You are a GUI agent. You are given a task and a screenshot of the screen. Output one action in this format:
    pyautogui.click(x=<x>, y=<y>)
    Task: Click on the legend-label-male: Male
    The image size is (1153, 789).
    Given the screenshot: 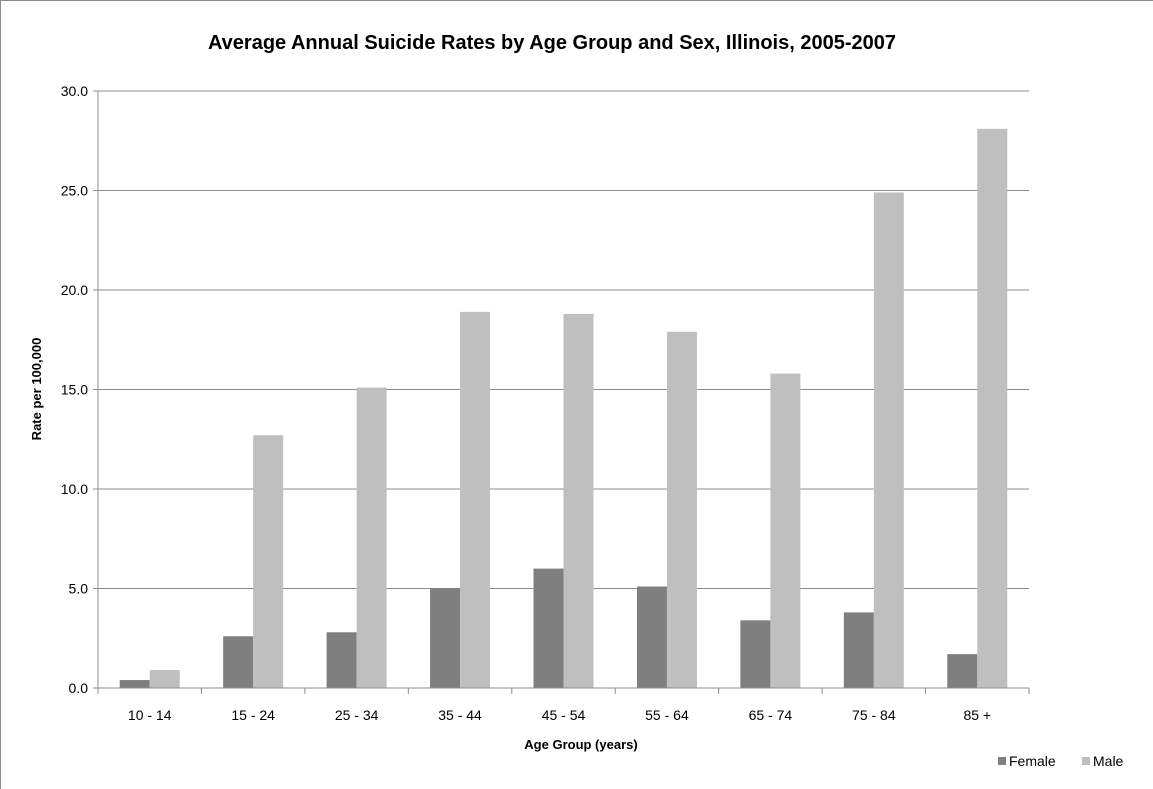 What is the action you would take?
    pyautogui.click(x=1108, y=761)
    